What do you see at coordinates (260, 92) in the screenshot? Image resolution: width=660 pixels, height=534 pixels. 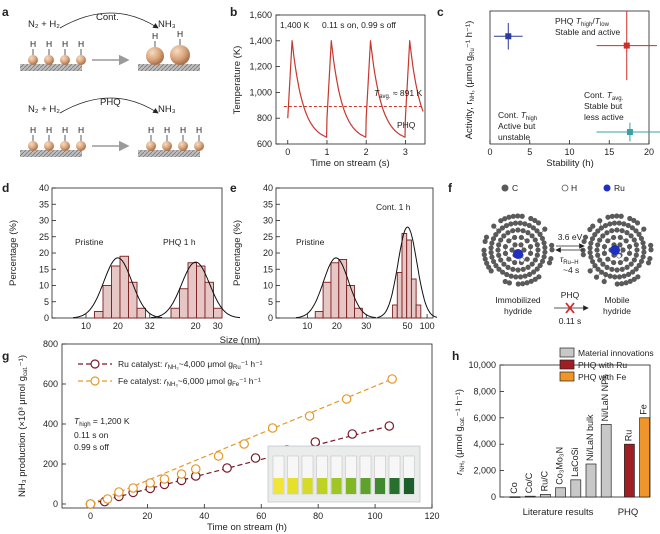 I see `b-y-tick-label: 1,000` at bounding box center [260, 92].